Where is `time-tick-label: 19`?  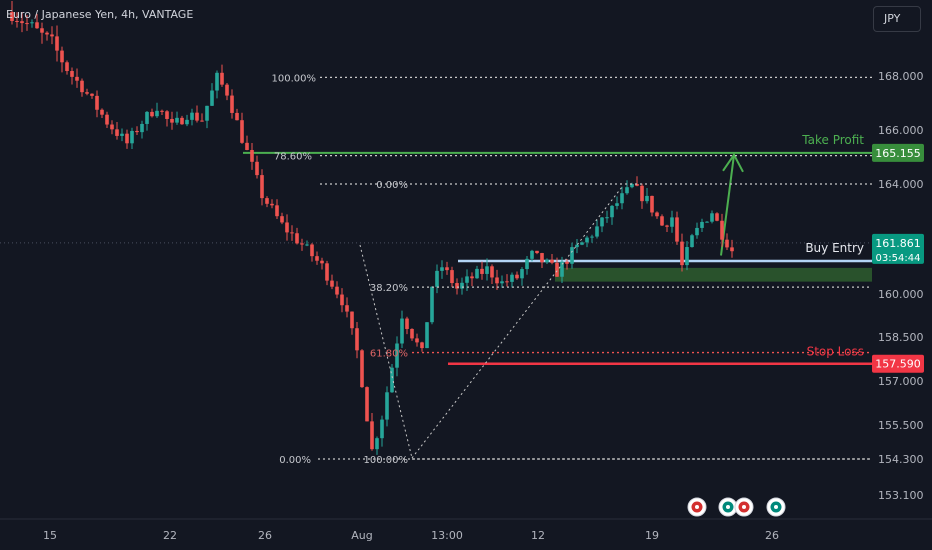 time-tick-label: 19 is located at coordinates (652, 535).